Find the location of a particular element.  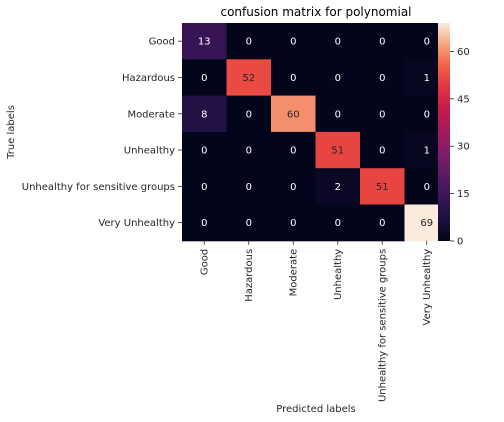

colorbar-tick-label: 30 is located at coordinates (463, 147).